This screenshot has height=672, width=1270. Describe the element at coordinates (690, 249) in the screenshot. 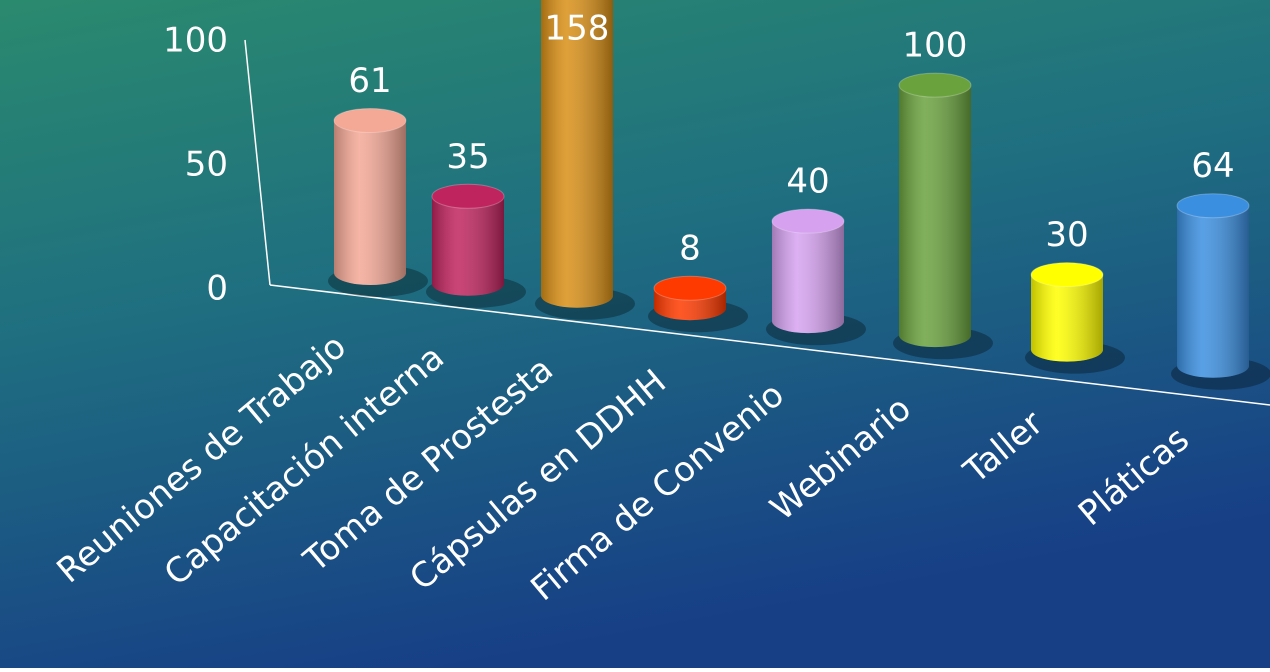

I see `value-label: 8` at that location.